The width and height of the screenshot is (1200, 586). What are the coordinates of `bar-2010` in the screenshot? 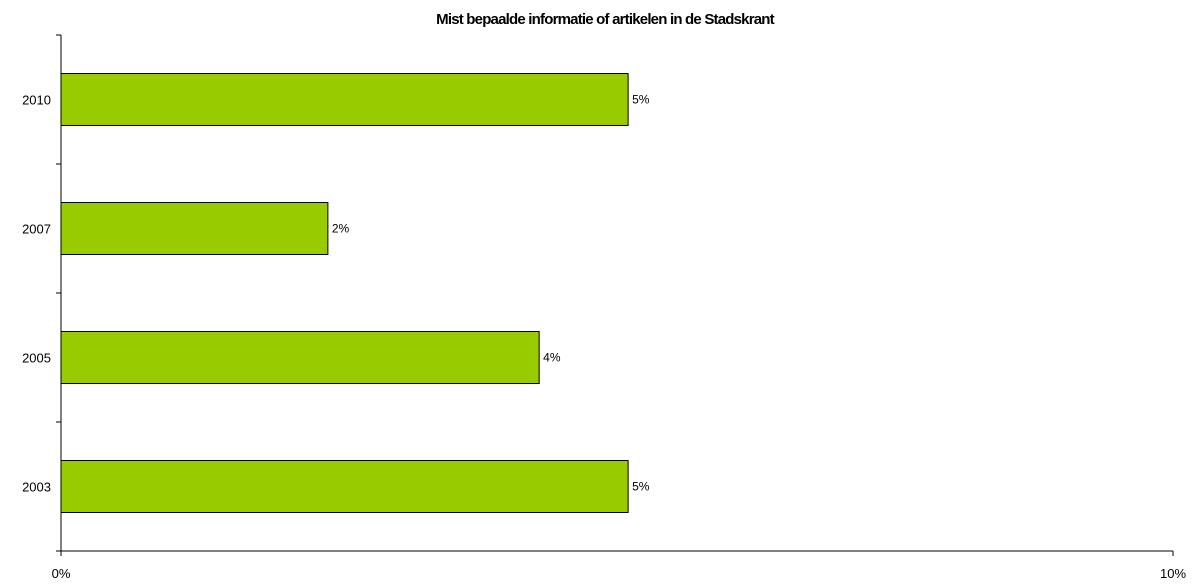 It's located at (344, 99).